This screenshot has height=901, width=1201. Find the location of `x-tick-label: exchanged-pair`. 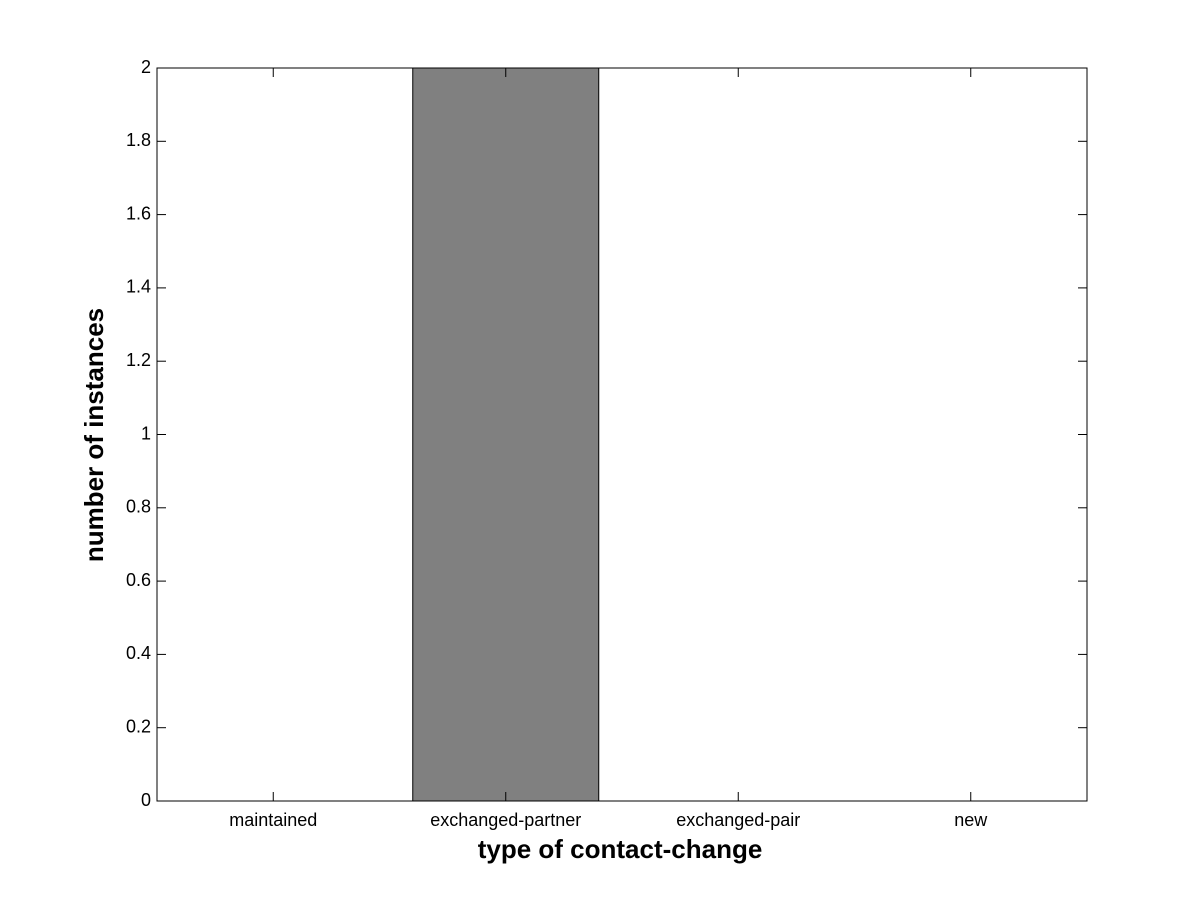

x-tick-label: exchanged-pair is located at coordinates (738, 820).